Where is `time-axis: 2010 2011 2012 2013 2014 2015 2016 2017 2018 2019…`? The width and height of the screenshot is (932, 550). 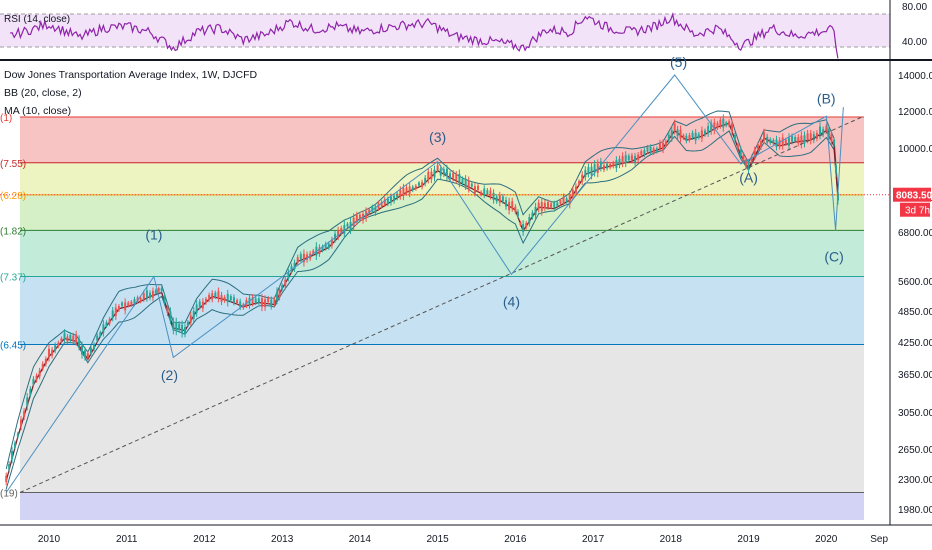 time-axis: 2010 2011 2012 2013 2014 2015 2016 2017 2018 2019… is located at coordinates (463, 539).